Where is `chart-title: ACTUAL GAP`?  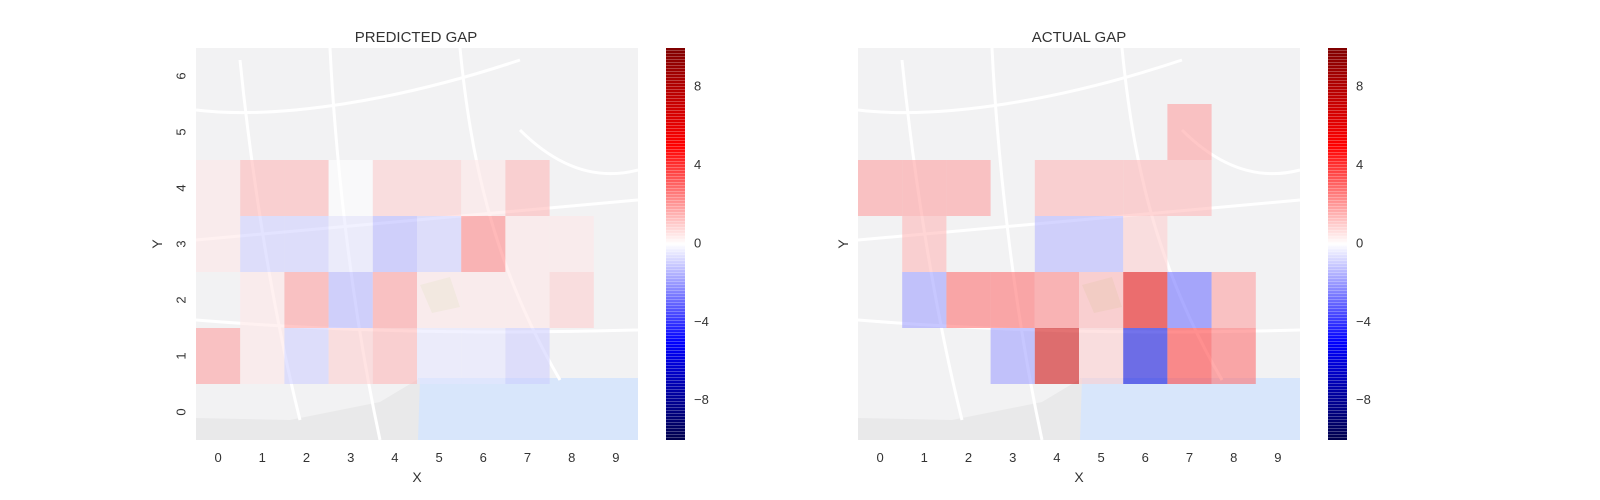 chart-title: ACTUAL GAP is located at coordinates (1079, 37).